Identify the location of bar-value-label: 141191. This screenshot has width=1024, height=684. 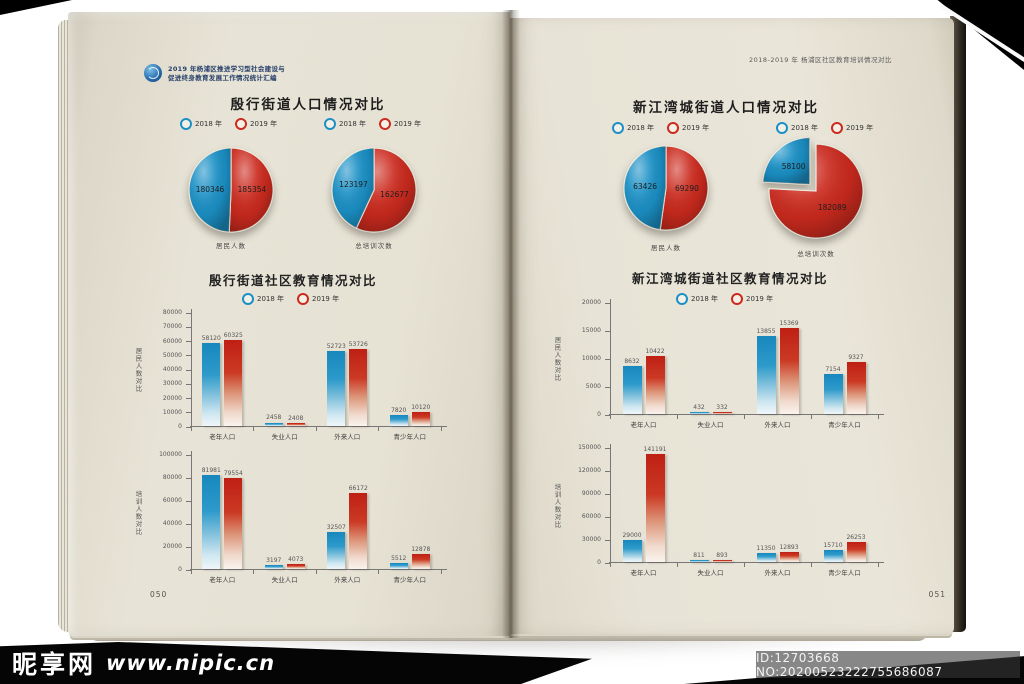
(655, 449).